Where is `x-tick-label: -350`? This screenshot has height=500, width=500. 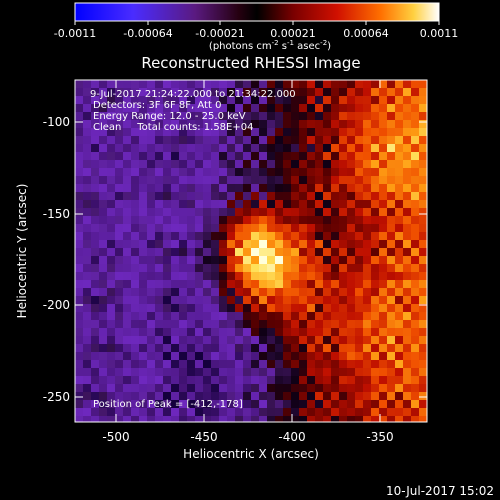 x-tick-label: -350 is located at coordinates (379, 437).